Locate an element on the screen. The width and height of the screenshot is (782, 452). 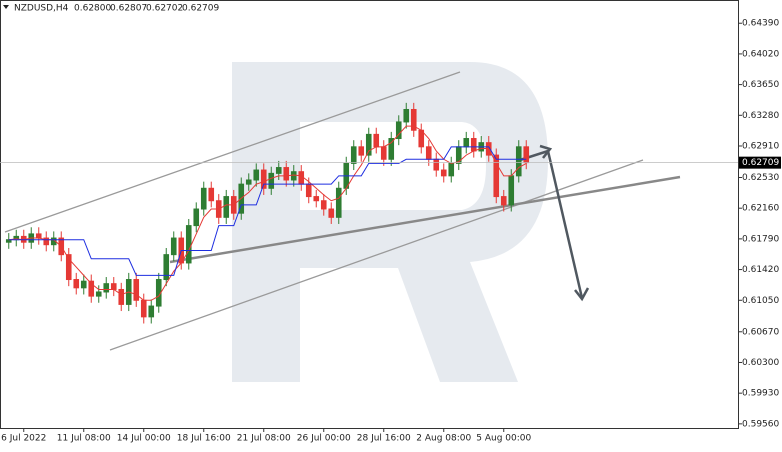
x-tick-label: 11 Jul 08:00 is located at coordinates (84, 439).